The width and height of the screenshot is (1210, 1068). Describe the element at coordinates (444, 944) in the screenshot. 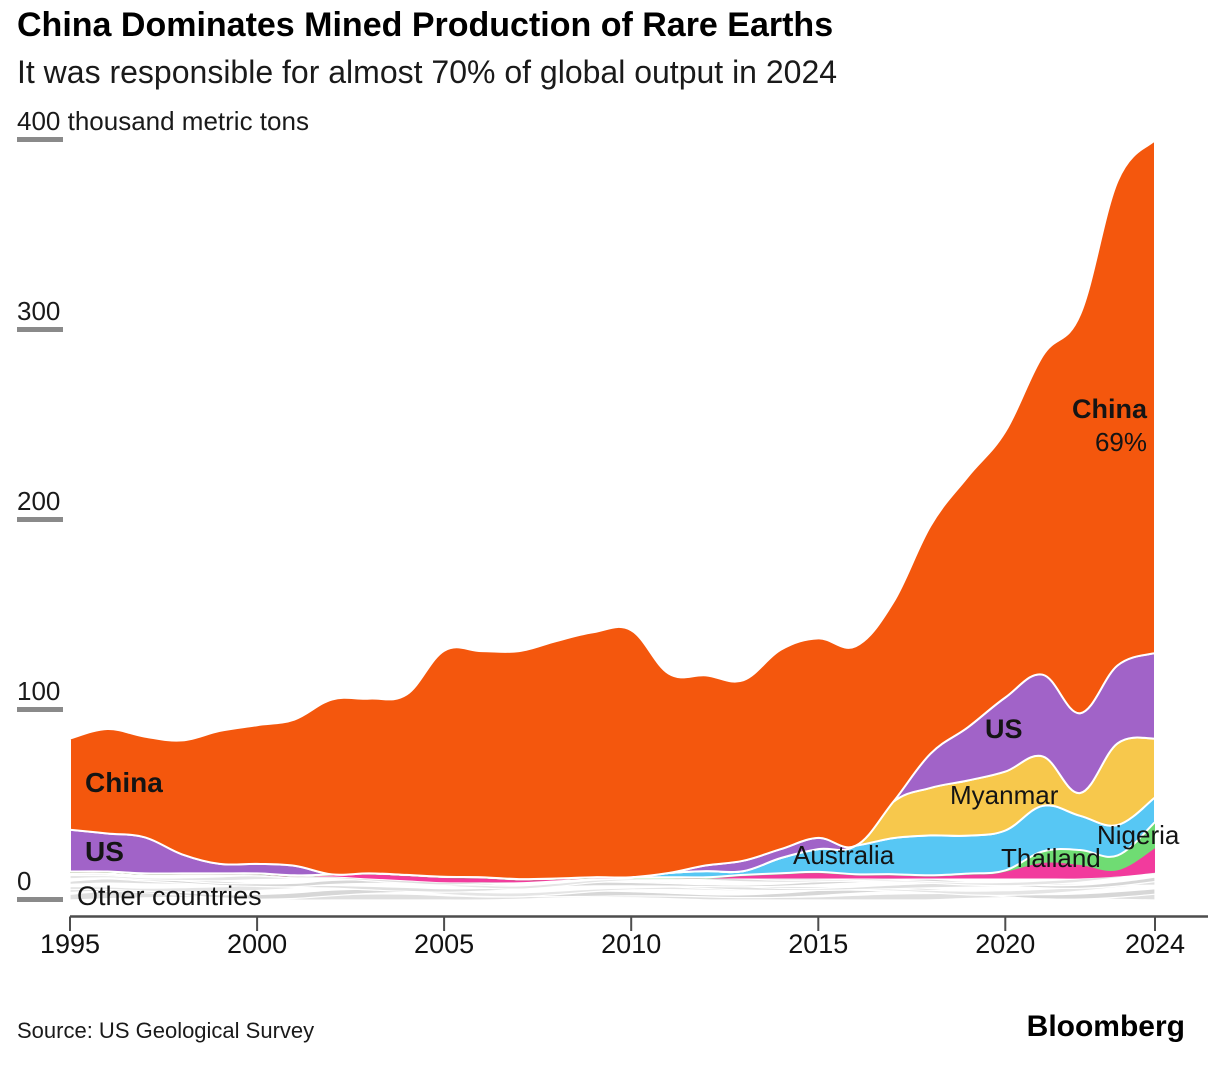

I see `x-tick-label-2005: 2005` at that location.